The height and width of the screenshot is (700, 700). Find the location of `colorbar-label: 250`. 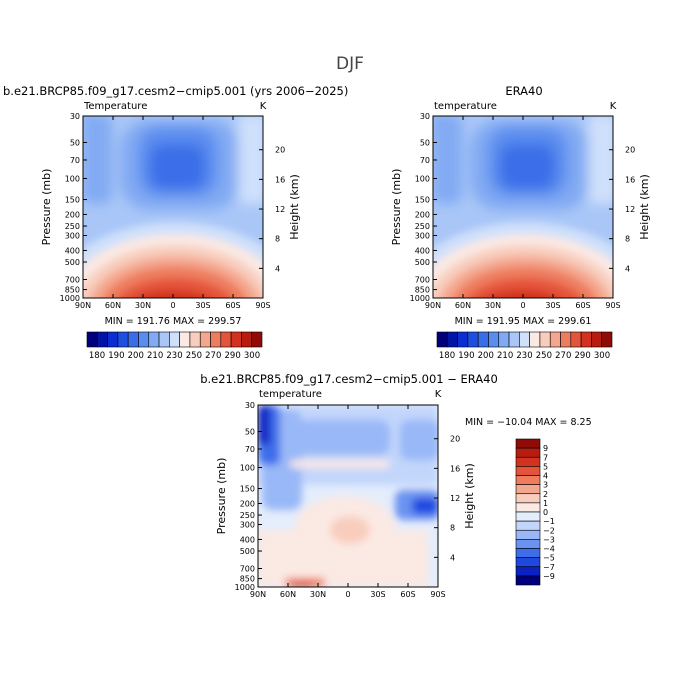

colorbar-label: 250 is located at coordinates (194, 356).